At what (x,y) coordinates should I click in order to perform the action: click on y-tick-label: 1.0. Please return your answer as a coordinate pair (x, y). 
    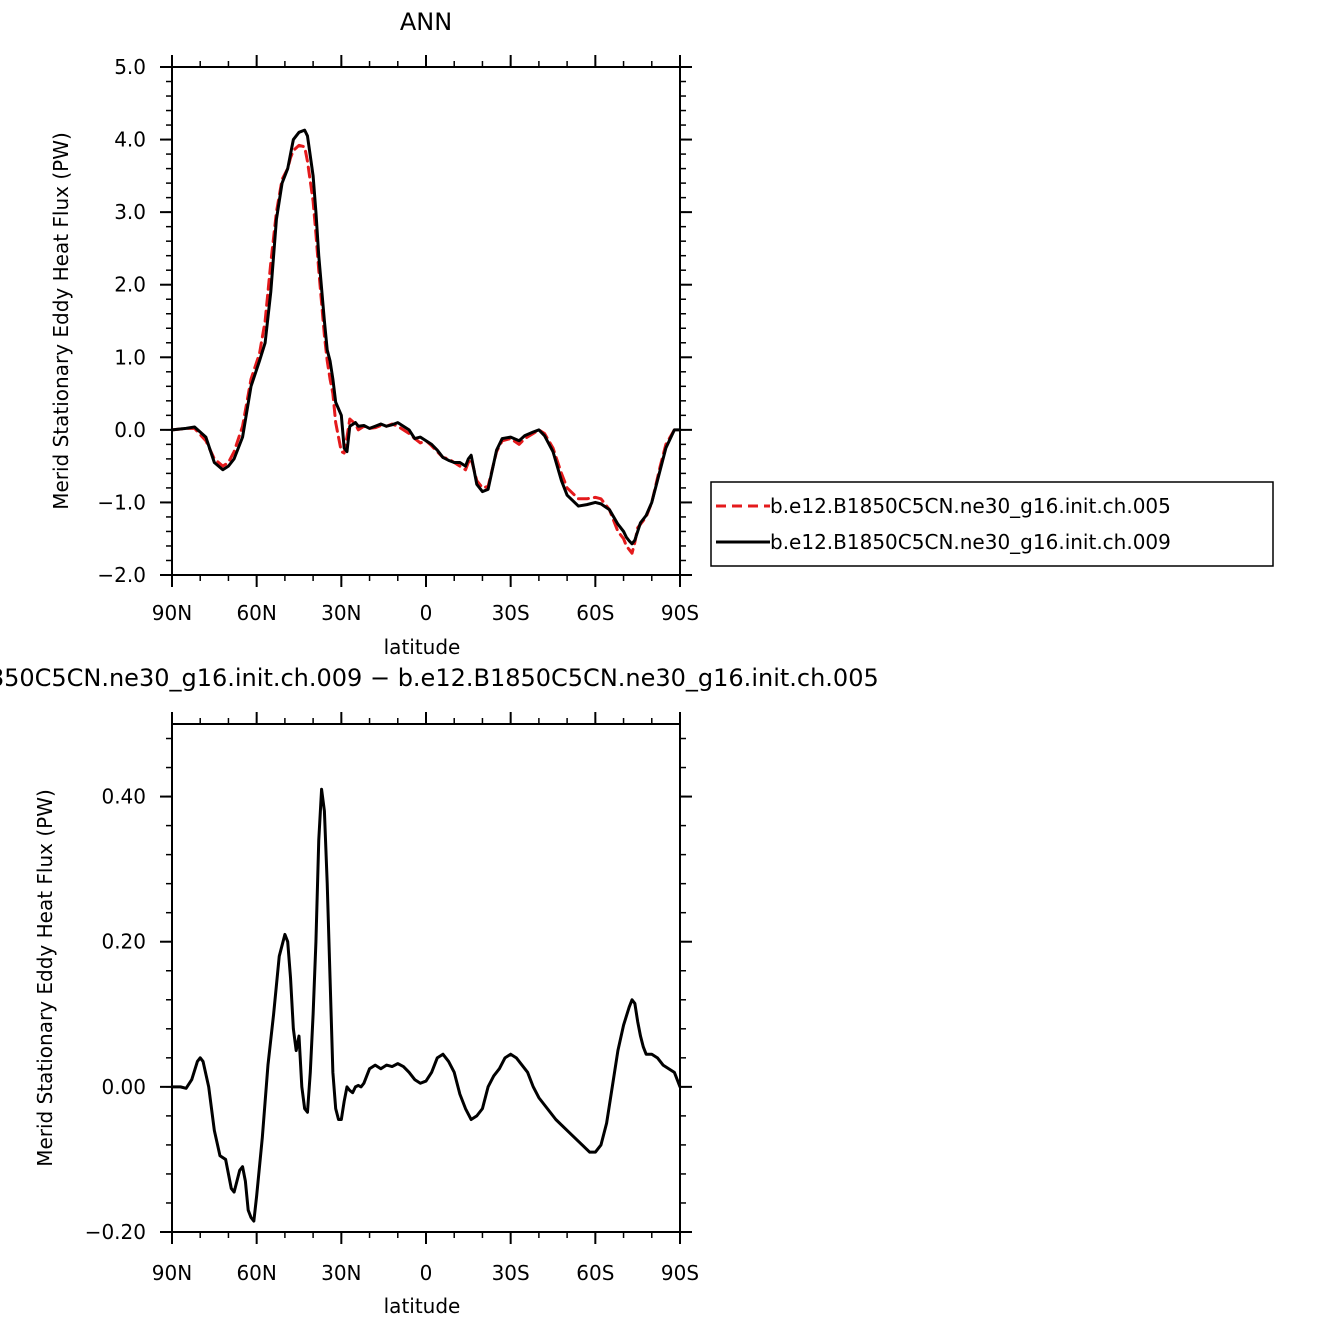
    Looking at the image, I should click on (130, 357).